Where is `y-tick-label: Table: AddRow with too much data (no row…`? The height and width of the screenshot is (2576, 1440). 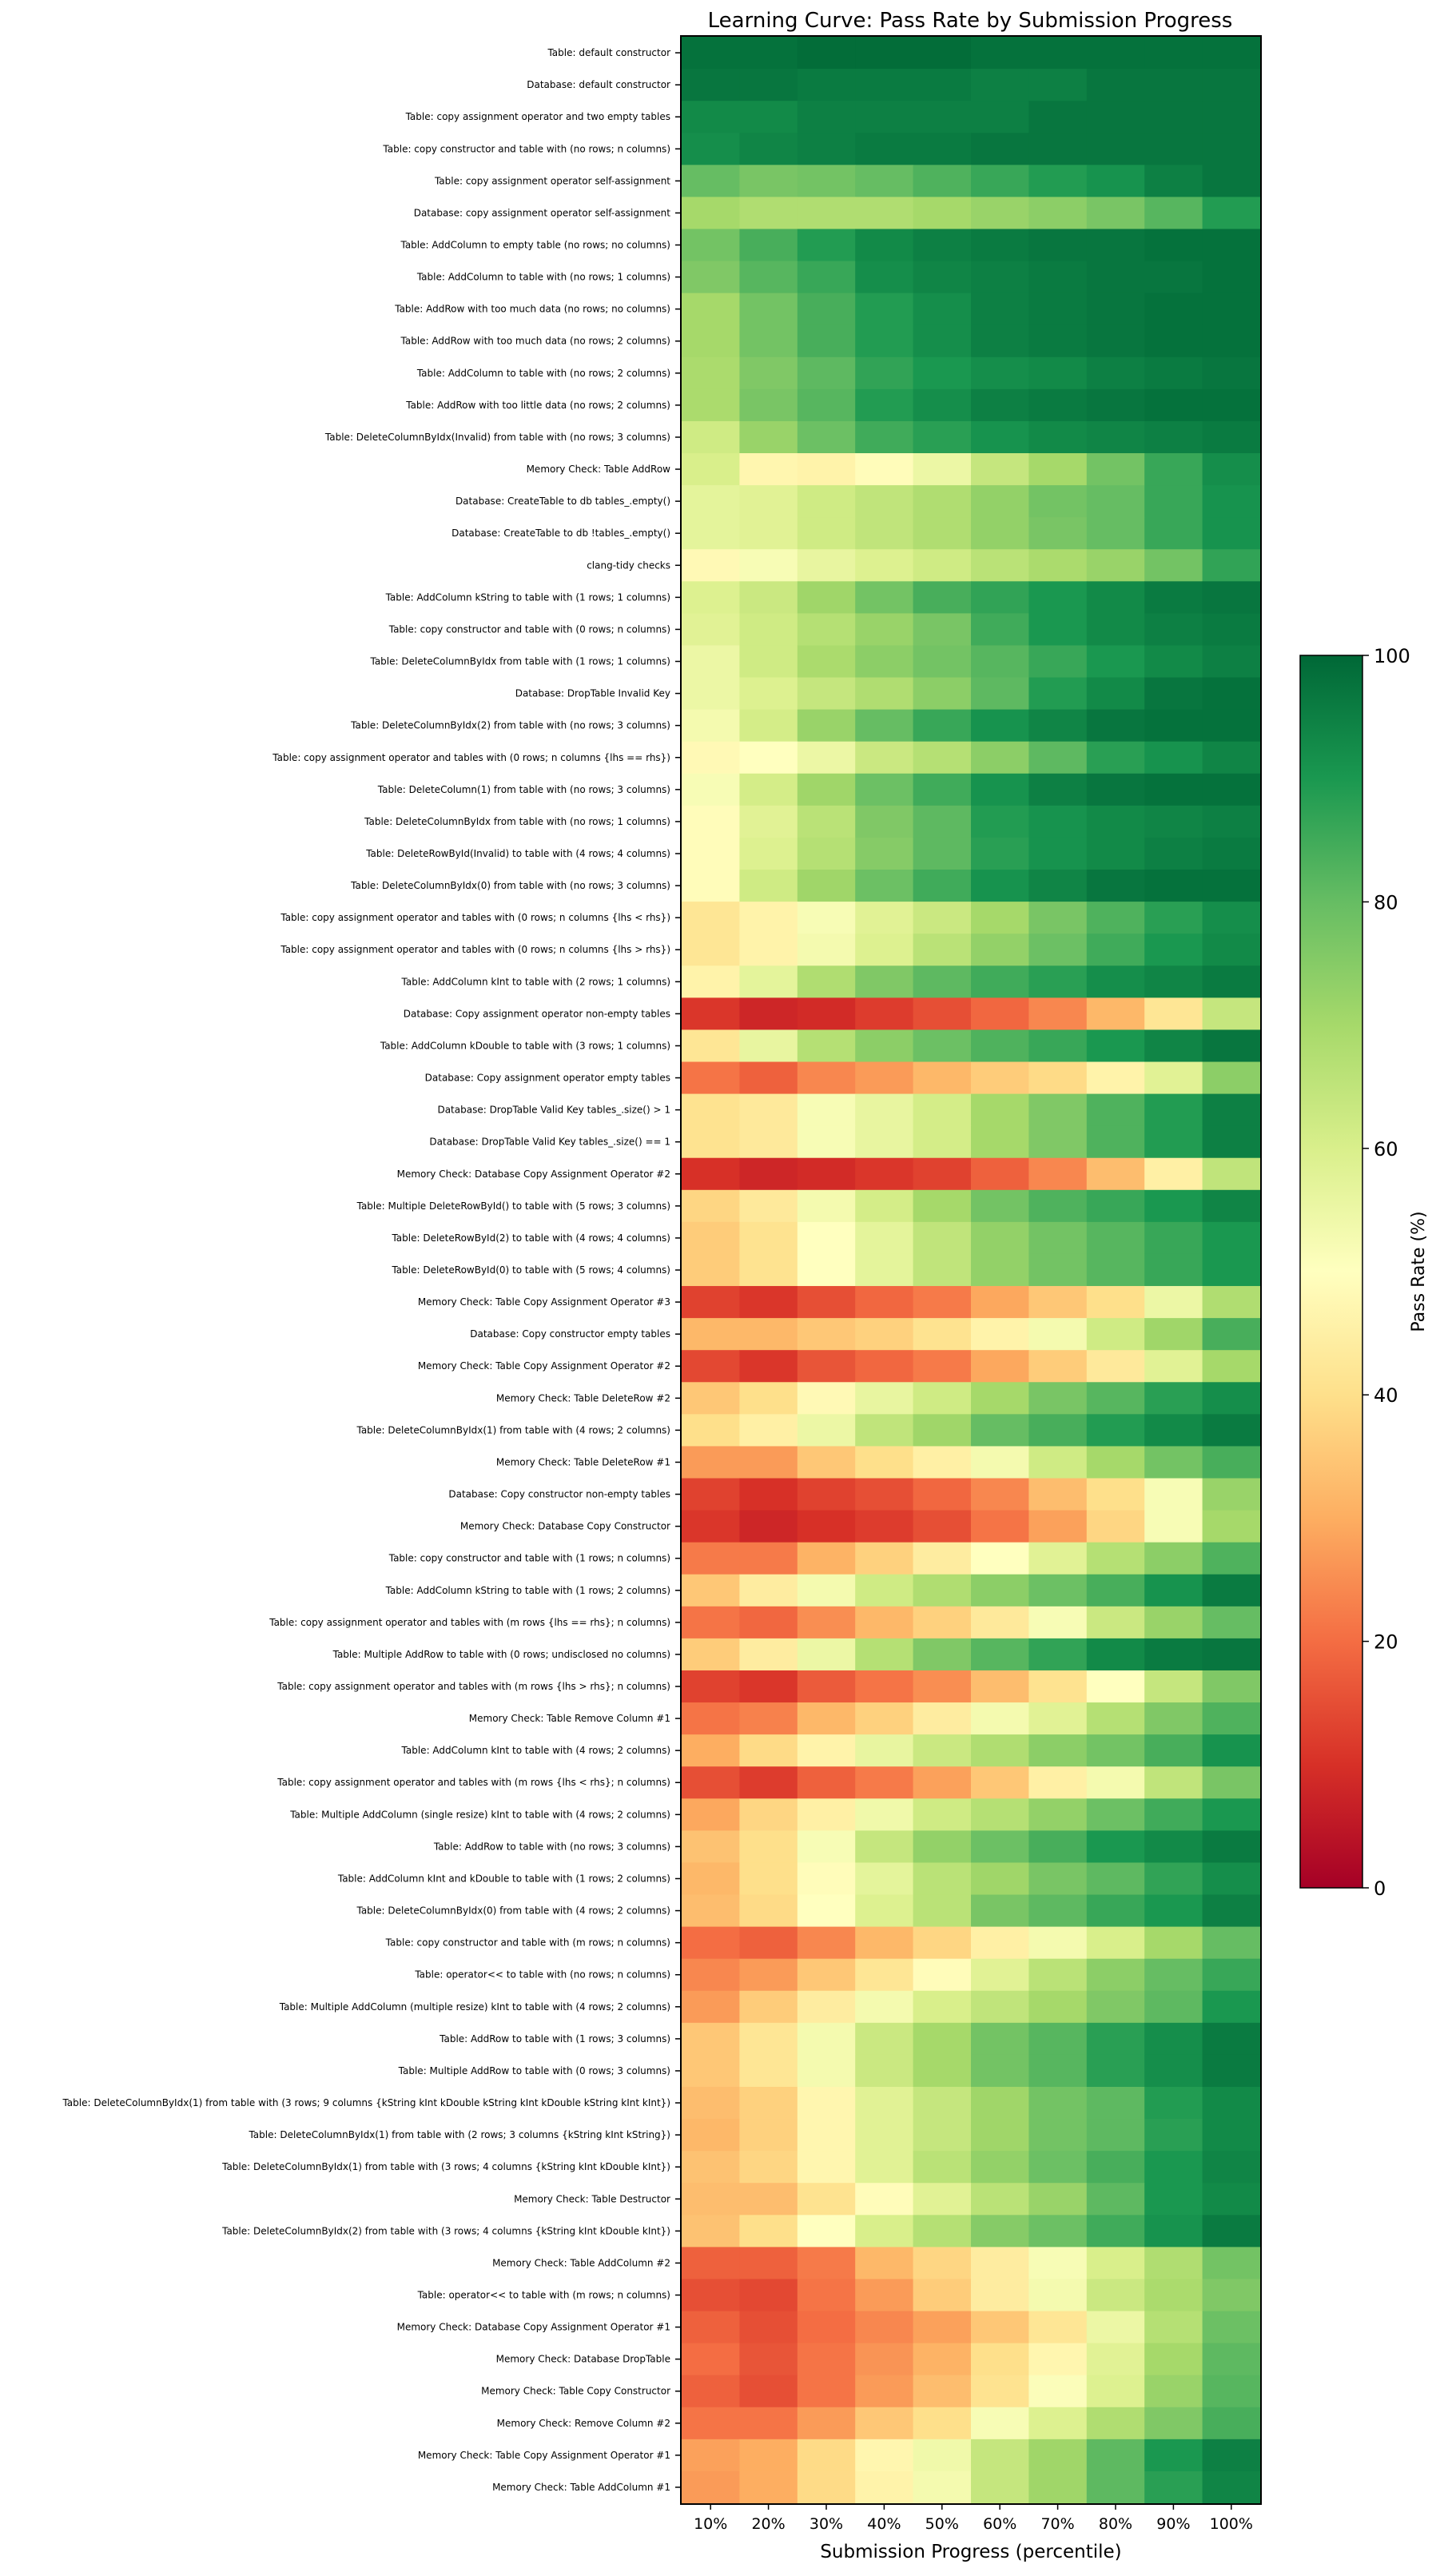
y-tick-label: Table: AddRow with too much data (no row… is located at coordinates (535, 341).